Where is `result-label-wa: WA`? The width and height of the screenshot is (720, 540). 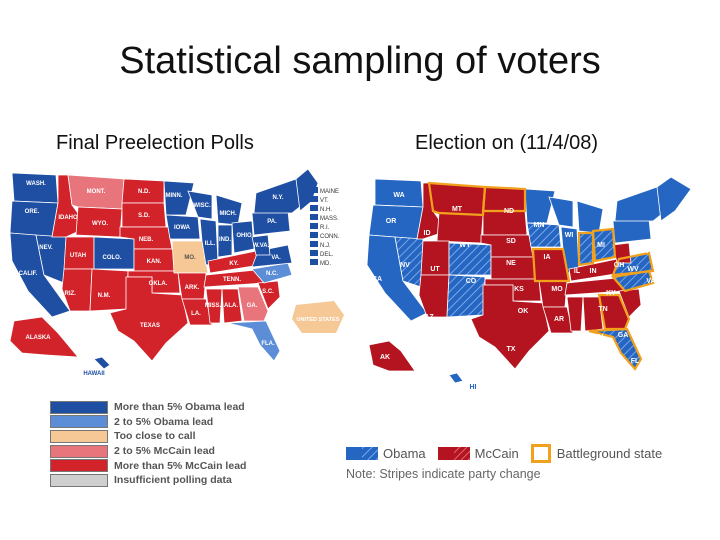 result-label-wa: WA is located at coordinates (398, 195).